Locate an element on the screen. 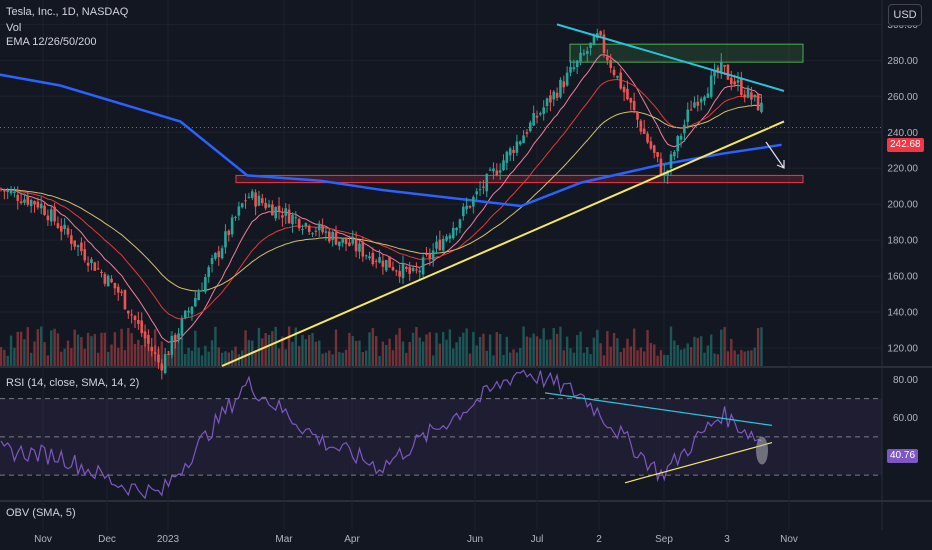 Image resolution: width=932 pixels, height=550 pixels. obv-label: OBV (SMA, 5) is located at coordinates (41, 513).